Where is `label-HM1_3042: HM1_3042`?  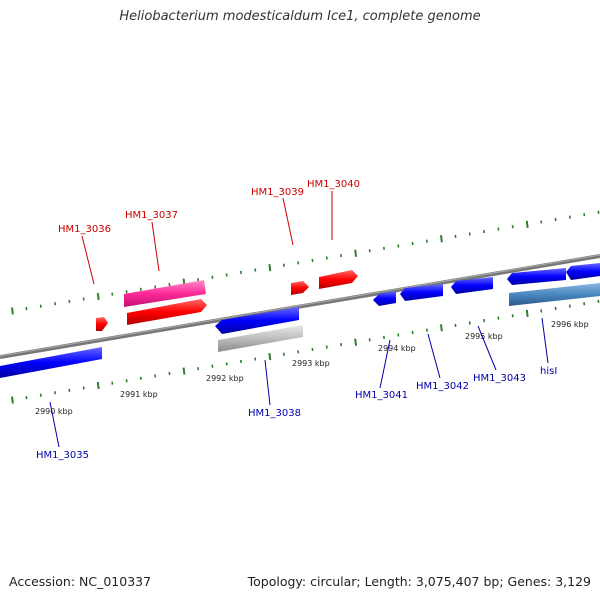 label-HM1_3042: HM1_3042 is located at coordinates (442, 386).